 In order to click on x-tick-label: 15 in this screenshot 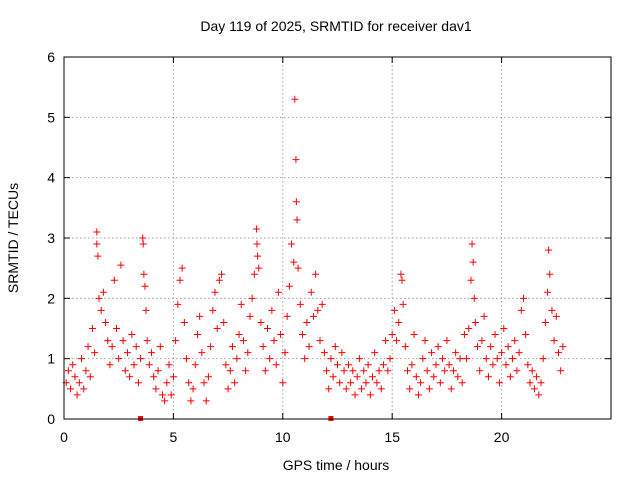, I will do `click(392, 437)`.